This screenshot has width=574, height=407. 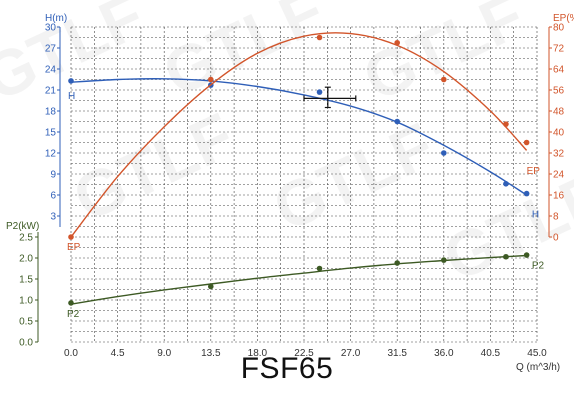 What do you see at coordinates (537, 353) in the screenshot?
I see `x-axis-tick-label: 45.0` at bounding box center [537, 353].